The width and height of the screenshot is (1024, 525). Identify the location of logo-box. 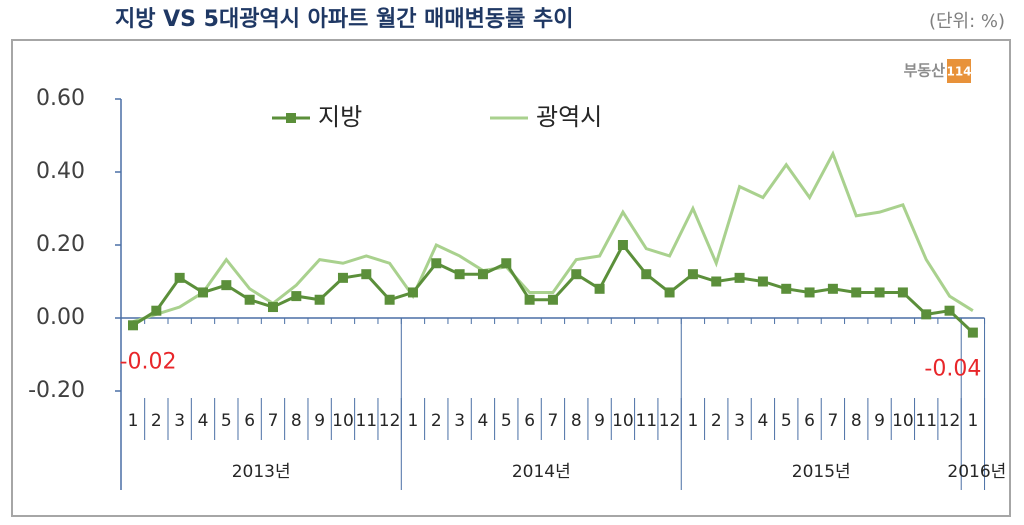
(959, 71).